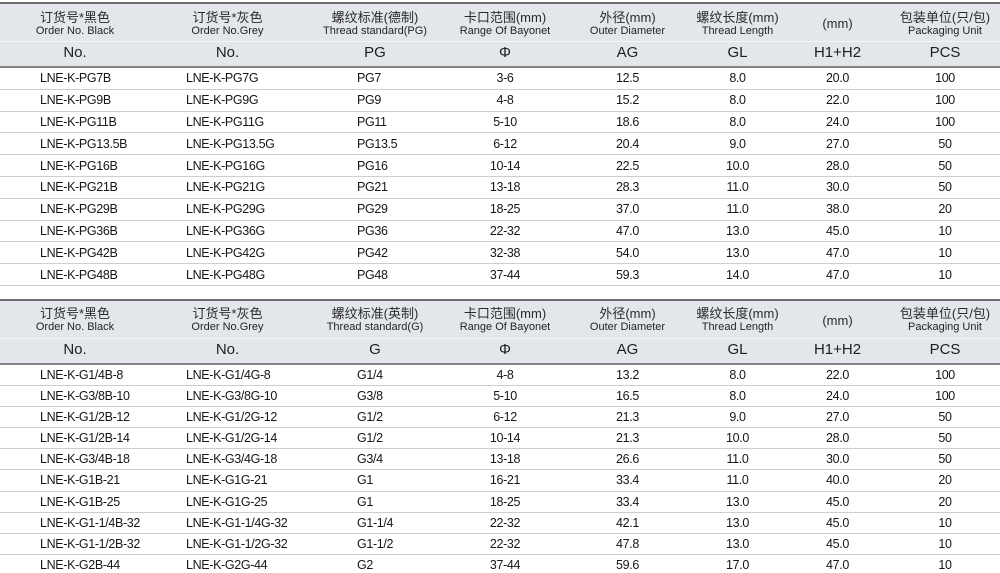 The width and height of the screenshot is (1000, 573). I want to click on header-symbol: Φ, so click(505, 349).